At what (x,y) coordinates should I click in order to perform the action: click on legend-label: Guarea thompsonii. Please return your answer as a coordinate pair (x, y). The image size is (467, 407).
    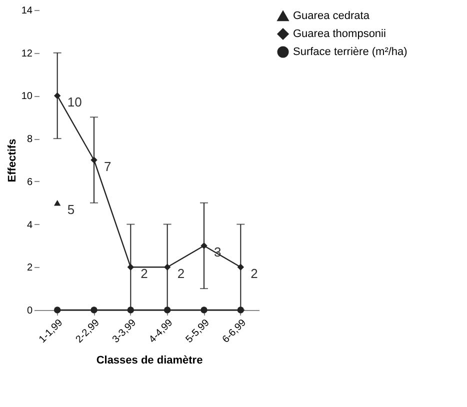
    Looking at the image, I should click on (339, 34).